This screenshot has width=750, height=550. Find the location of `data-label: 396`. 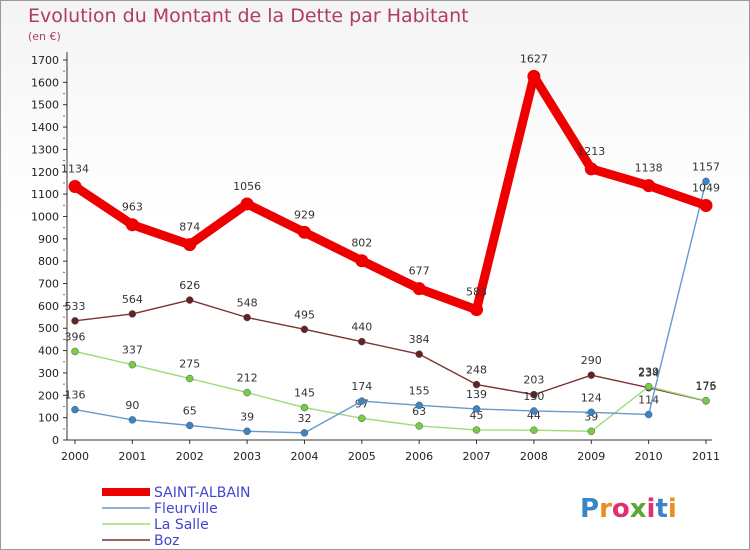

data-label: 396 is located at coordinates (75, 336).